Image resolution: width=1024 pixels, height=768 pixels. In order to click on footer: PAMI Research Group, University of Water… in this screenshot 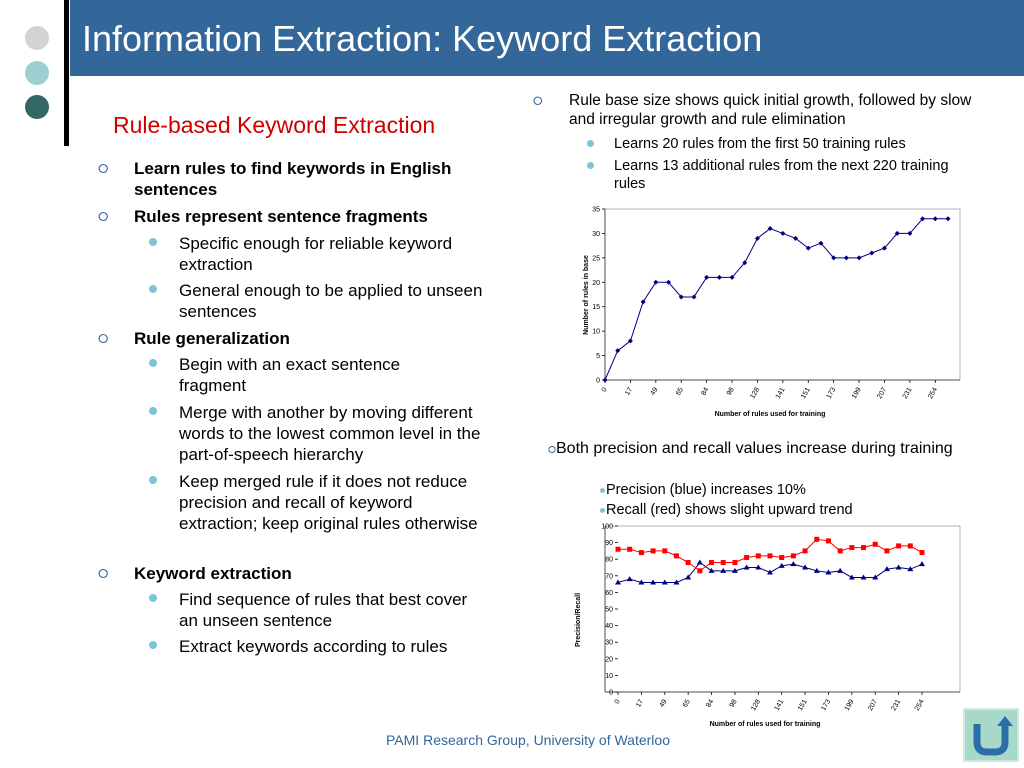, I will do `click(528, 740)`.